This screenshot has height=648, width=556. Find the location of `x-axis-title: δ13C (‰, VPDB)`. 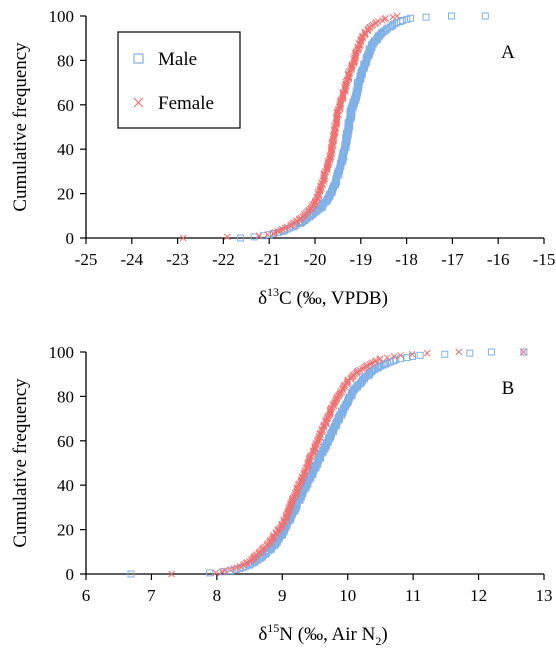

x-axis-title: δ13C (‰, VPDB) is located at coordinates (323, 297).